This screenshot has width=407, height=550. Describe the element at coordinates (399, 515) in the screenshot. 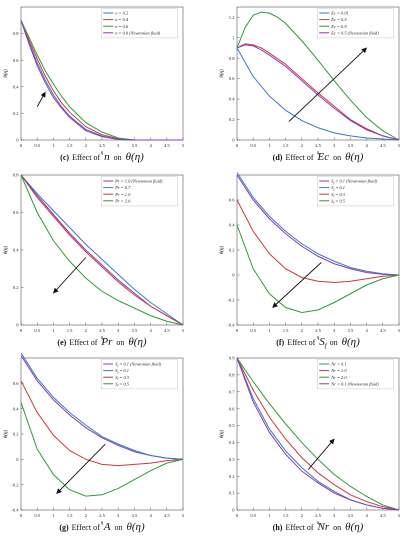

I see `x-tick-label: 5` at that location.